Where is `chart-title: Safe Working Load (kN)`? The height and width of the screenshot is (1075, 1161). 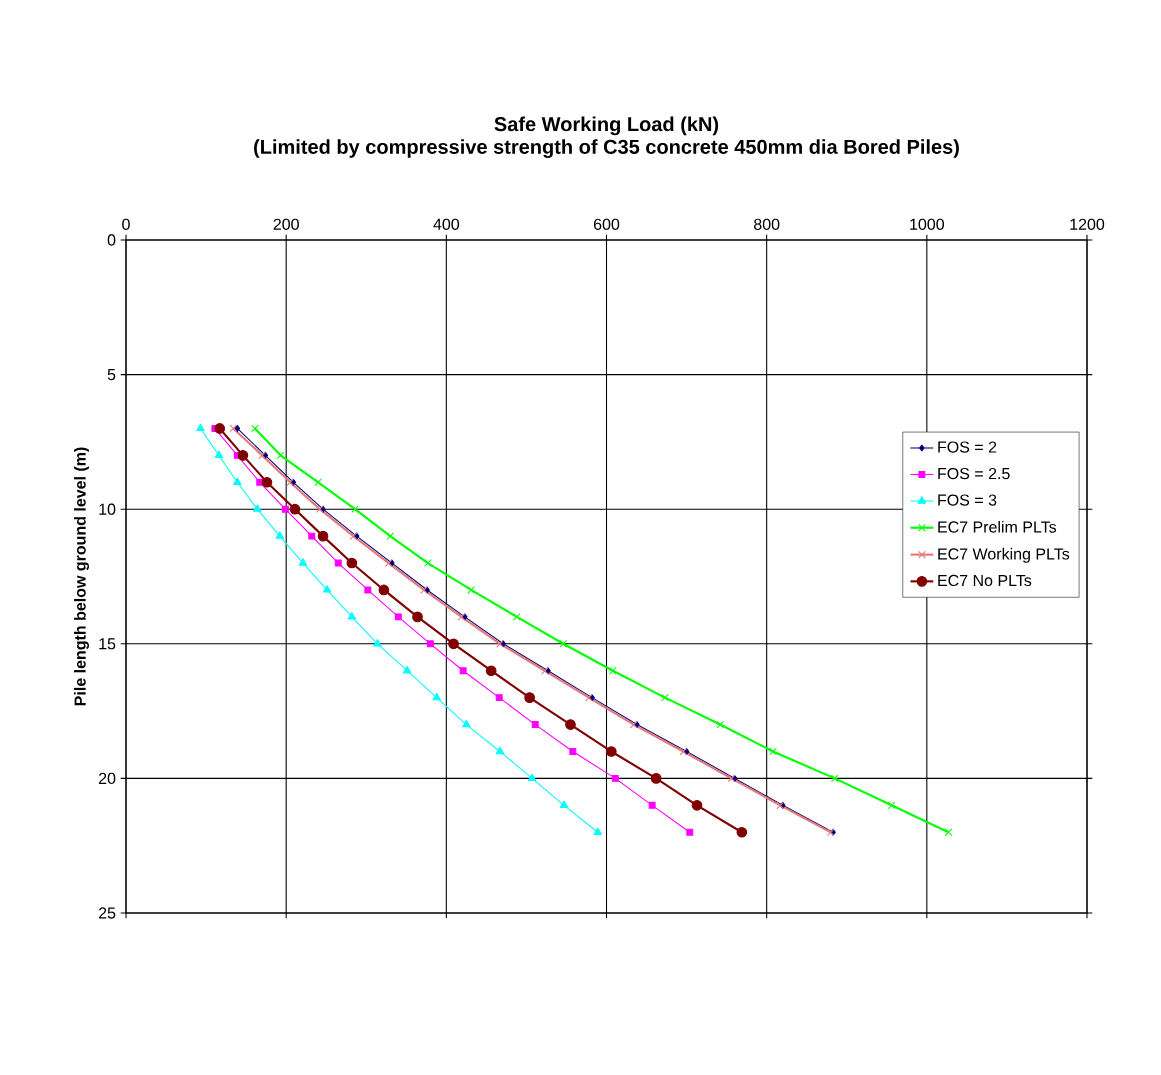
chart-title: Safe Working Load (kN) is located at coordinates (606, 126).